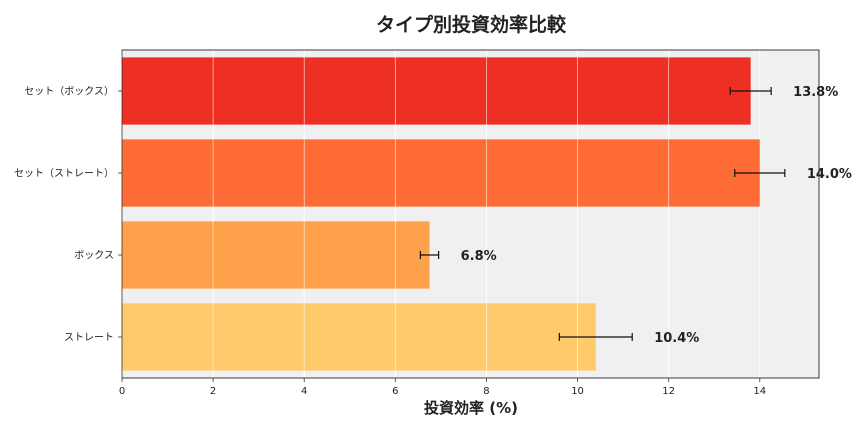  Describe the element at coordinates (471, 24) in the screenshot. I see `chart-title: タイプ別投資効率比較` at that location.